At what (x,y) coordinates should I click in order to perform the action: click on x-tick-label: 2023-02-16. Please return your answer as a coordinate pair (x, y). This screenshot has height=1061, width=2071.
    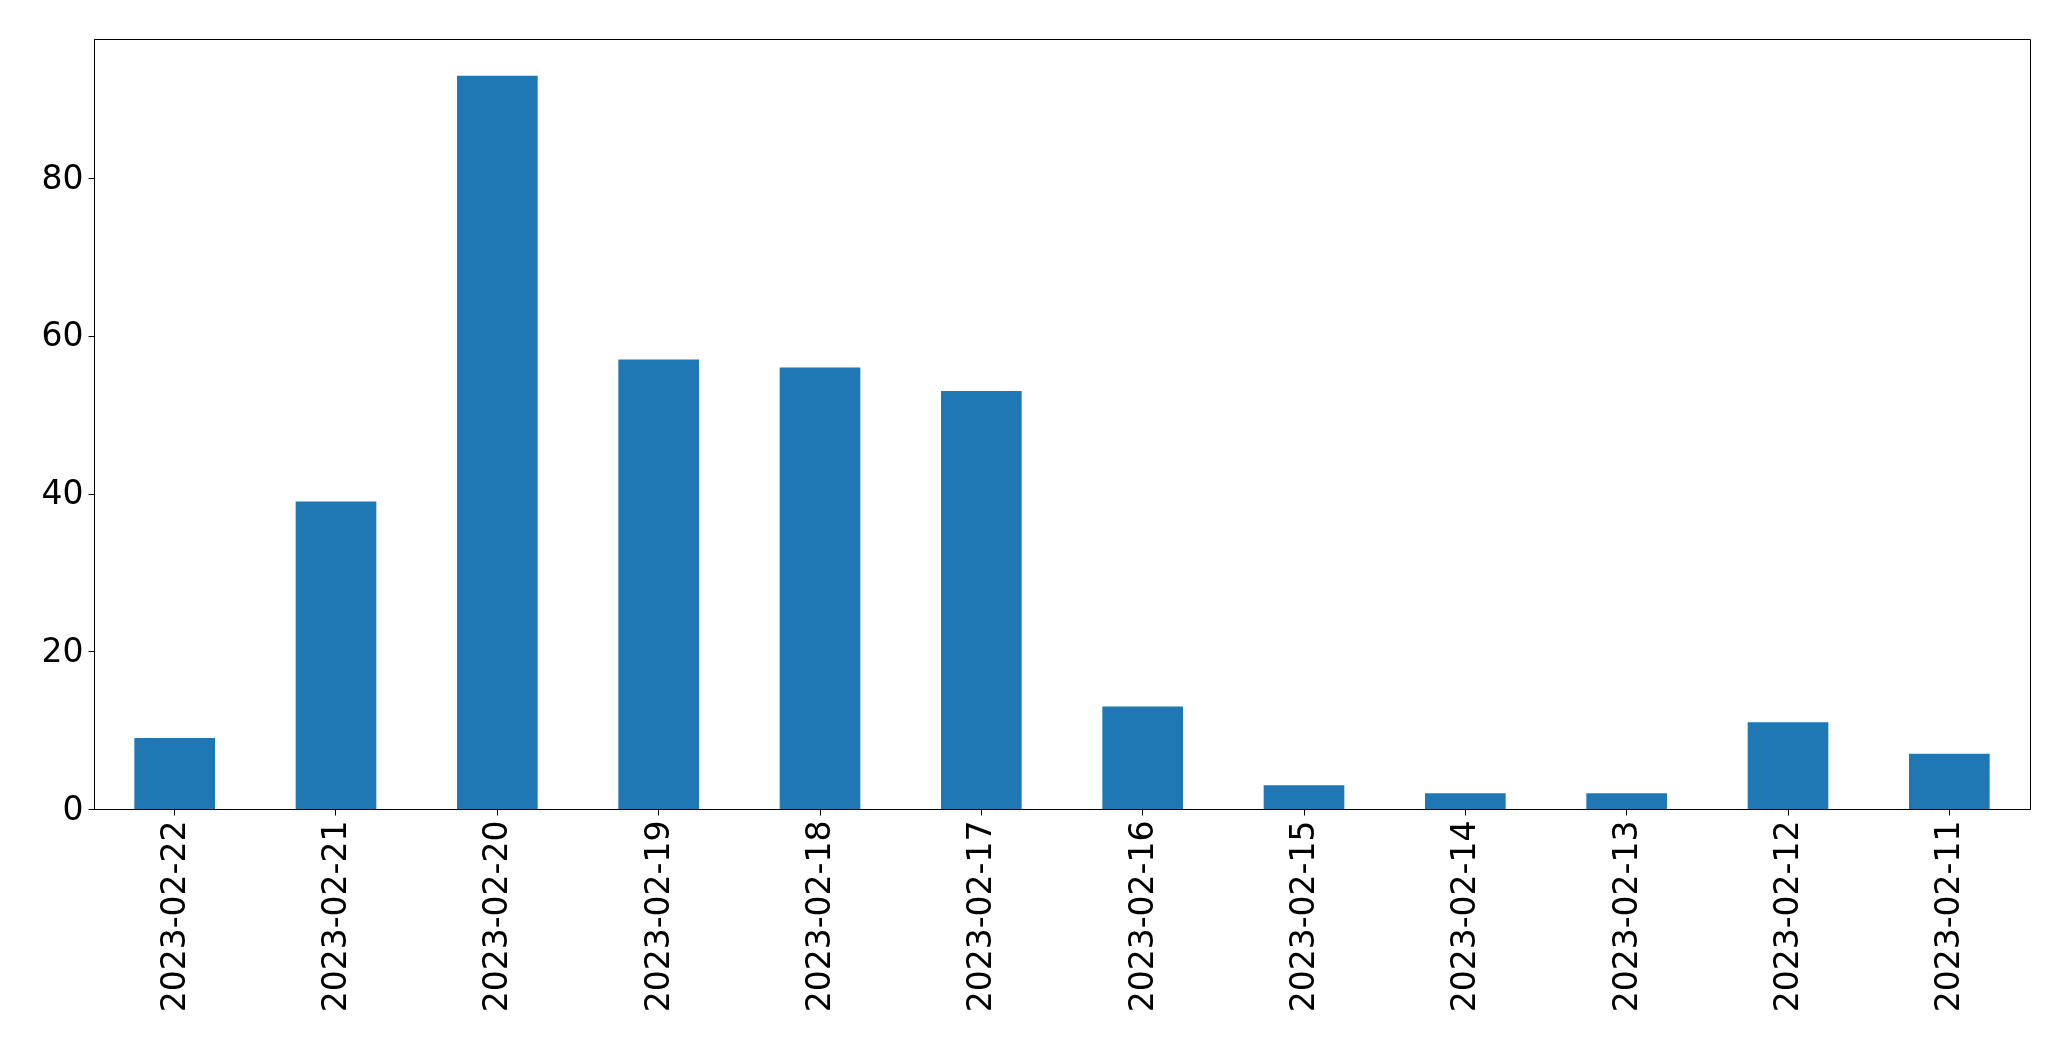
    Looking at the image, I should click on (1141, 916).